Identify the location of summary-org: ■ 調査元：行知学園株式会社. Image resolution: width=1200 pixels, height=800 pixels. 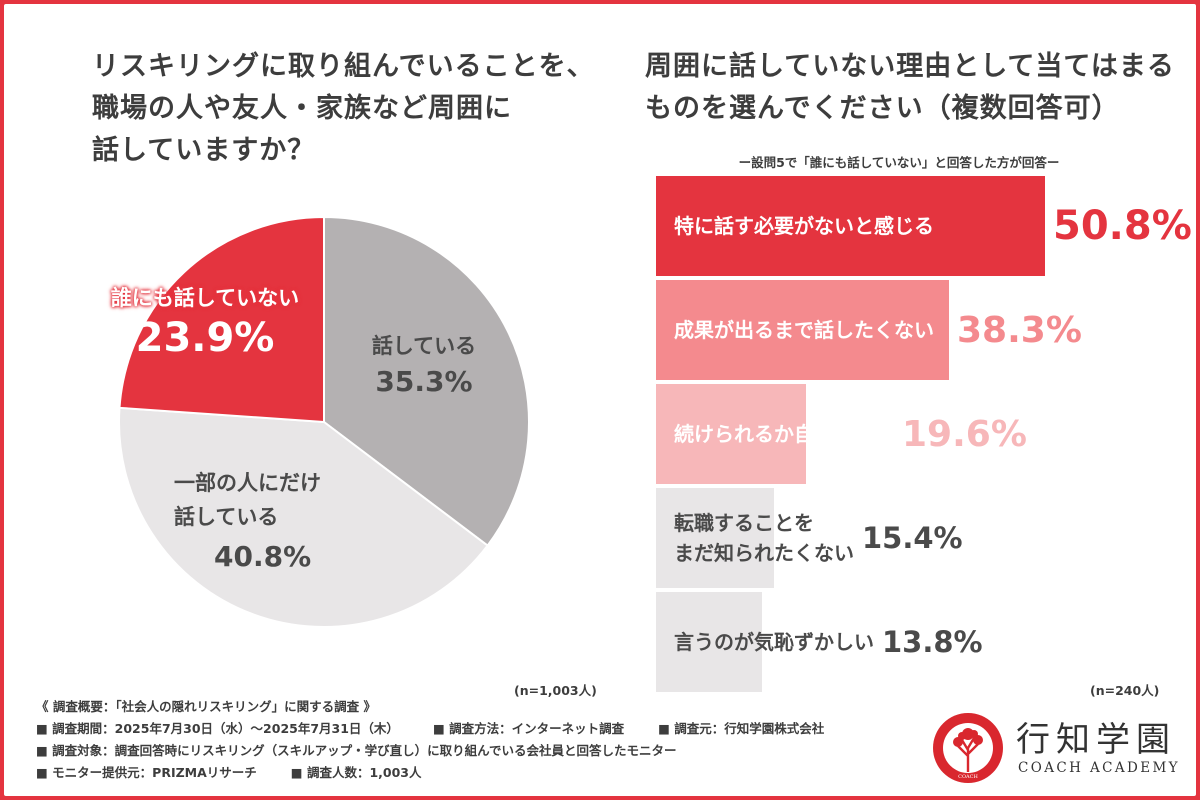
(741, 728).